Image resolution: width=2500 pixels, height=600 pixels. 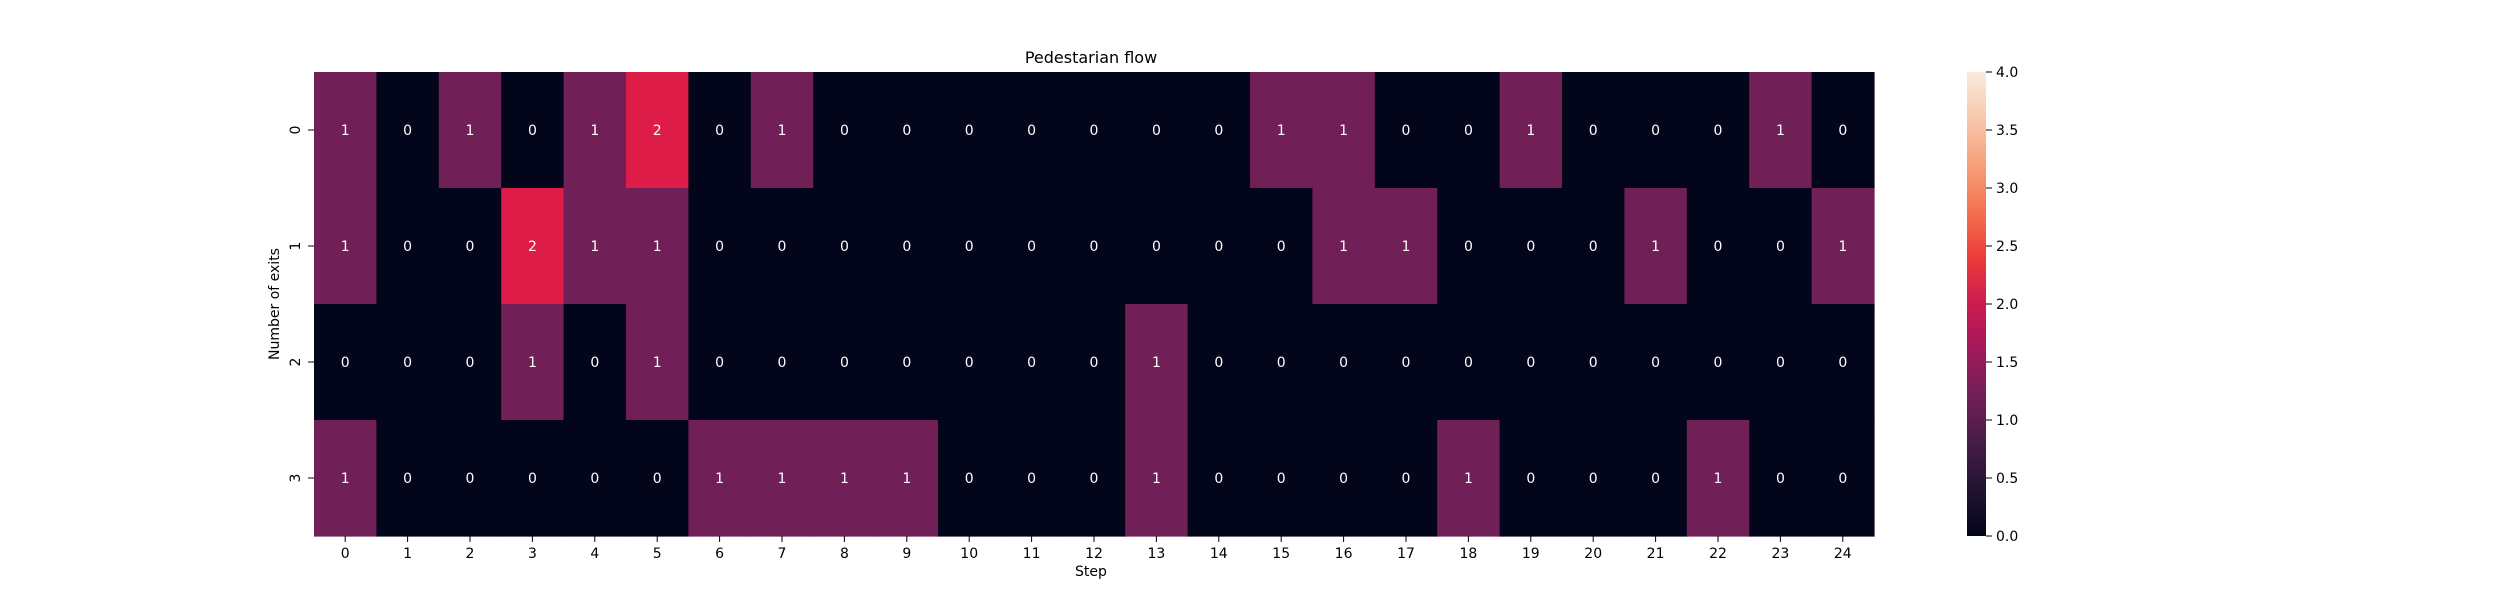 I want to click on colorbar-tick-label: 0.5, so click(x=2007, y=479).